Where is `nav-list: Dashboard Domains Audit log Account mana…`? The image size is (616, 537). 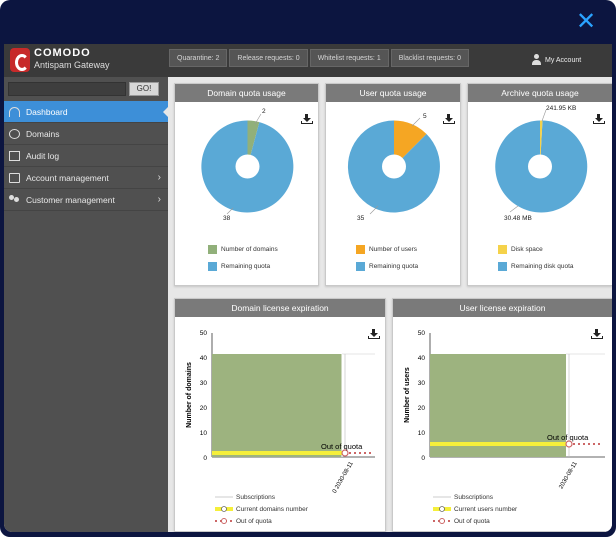 nav-list: Dashboard Domains Audit log Account mana… is located at coordinates (86, 156).